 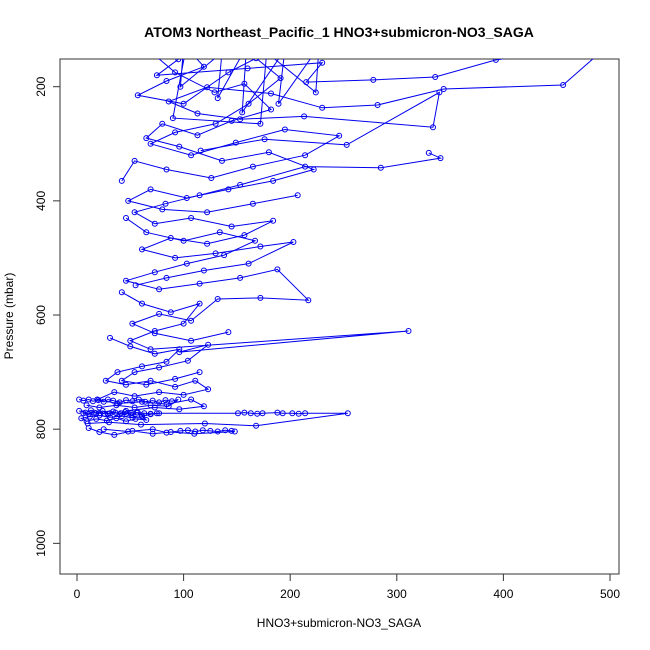 I want to click on profile-profile-upper-c, so click(x=221, y=137).